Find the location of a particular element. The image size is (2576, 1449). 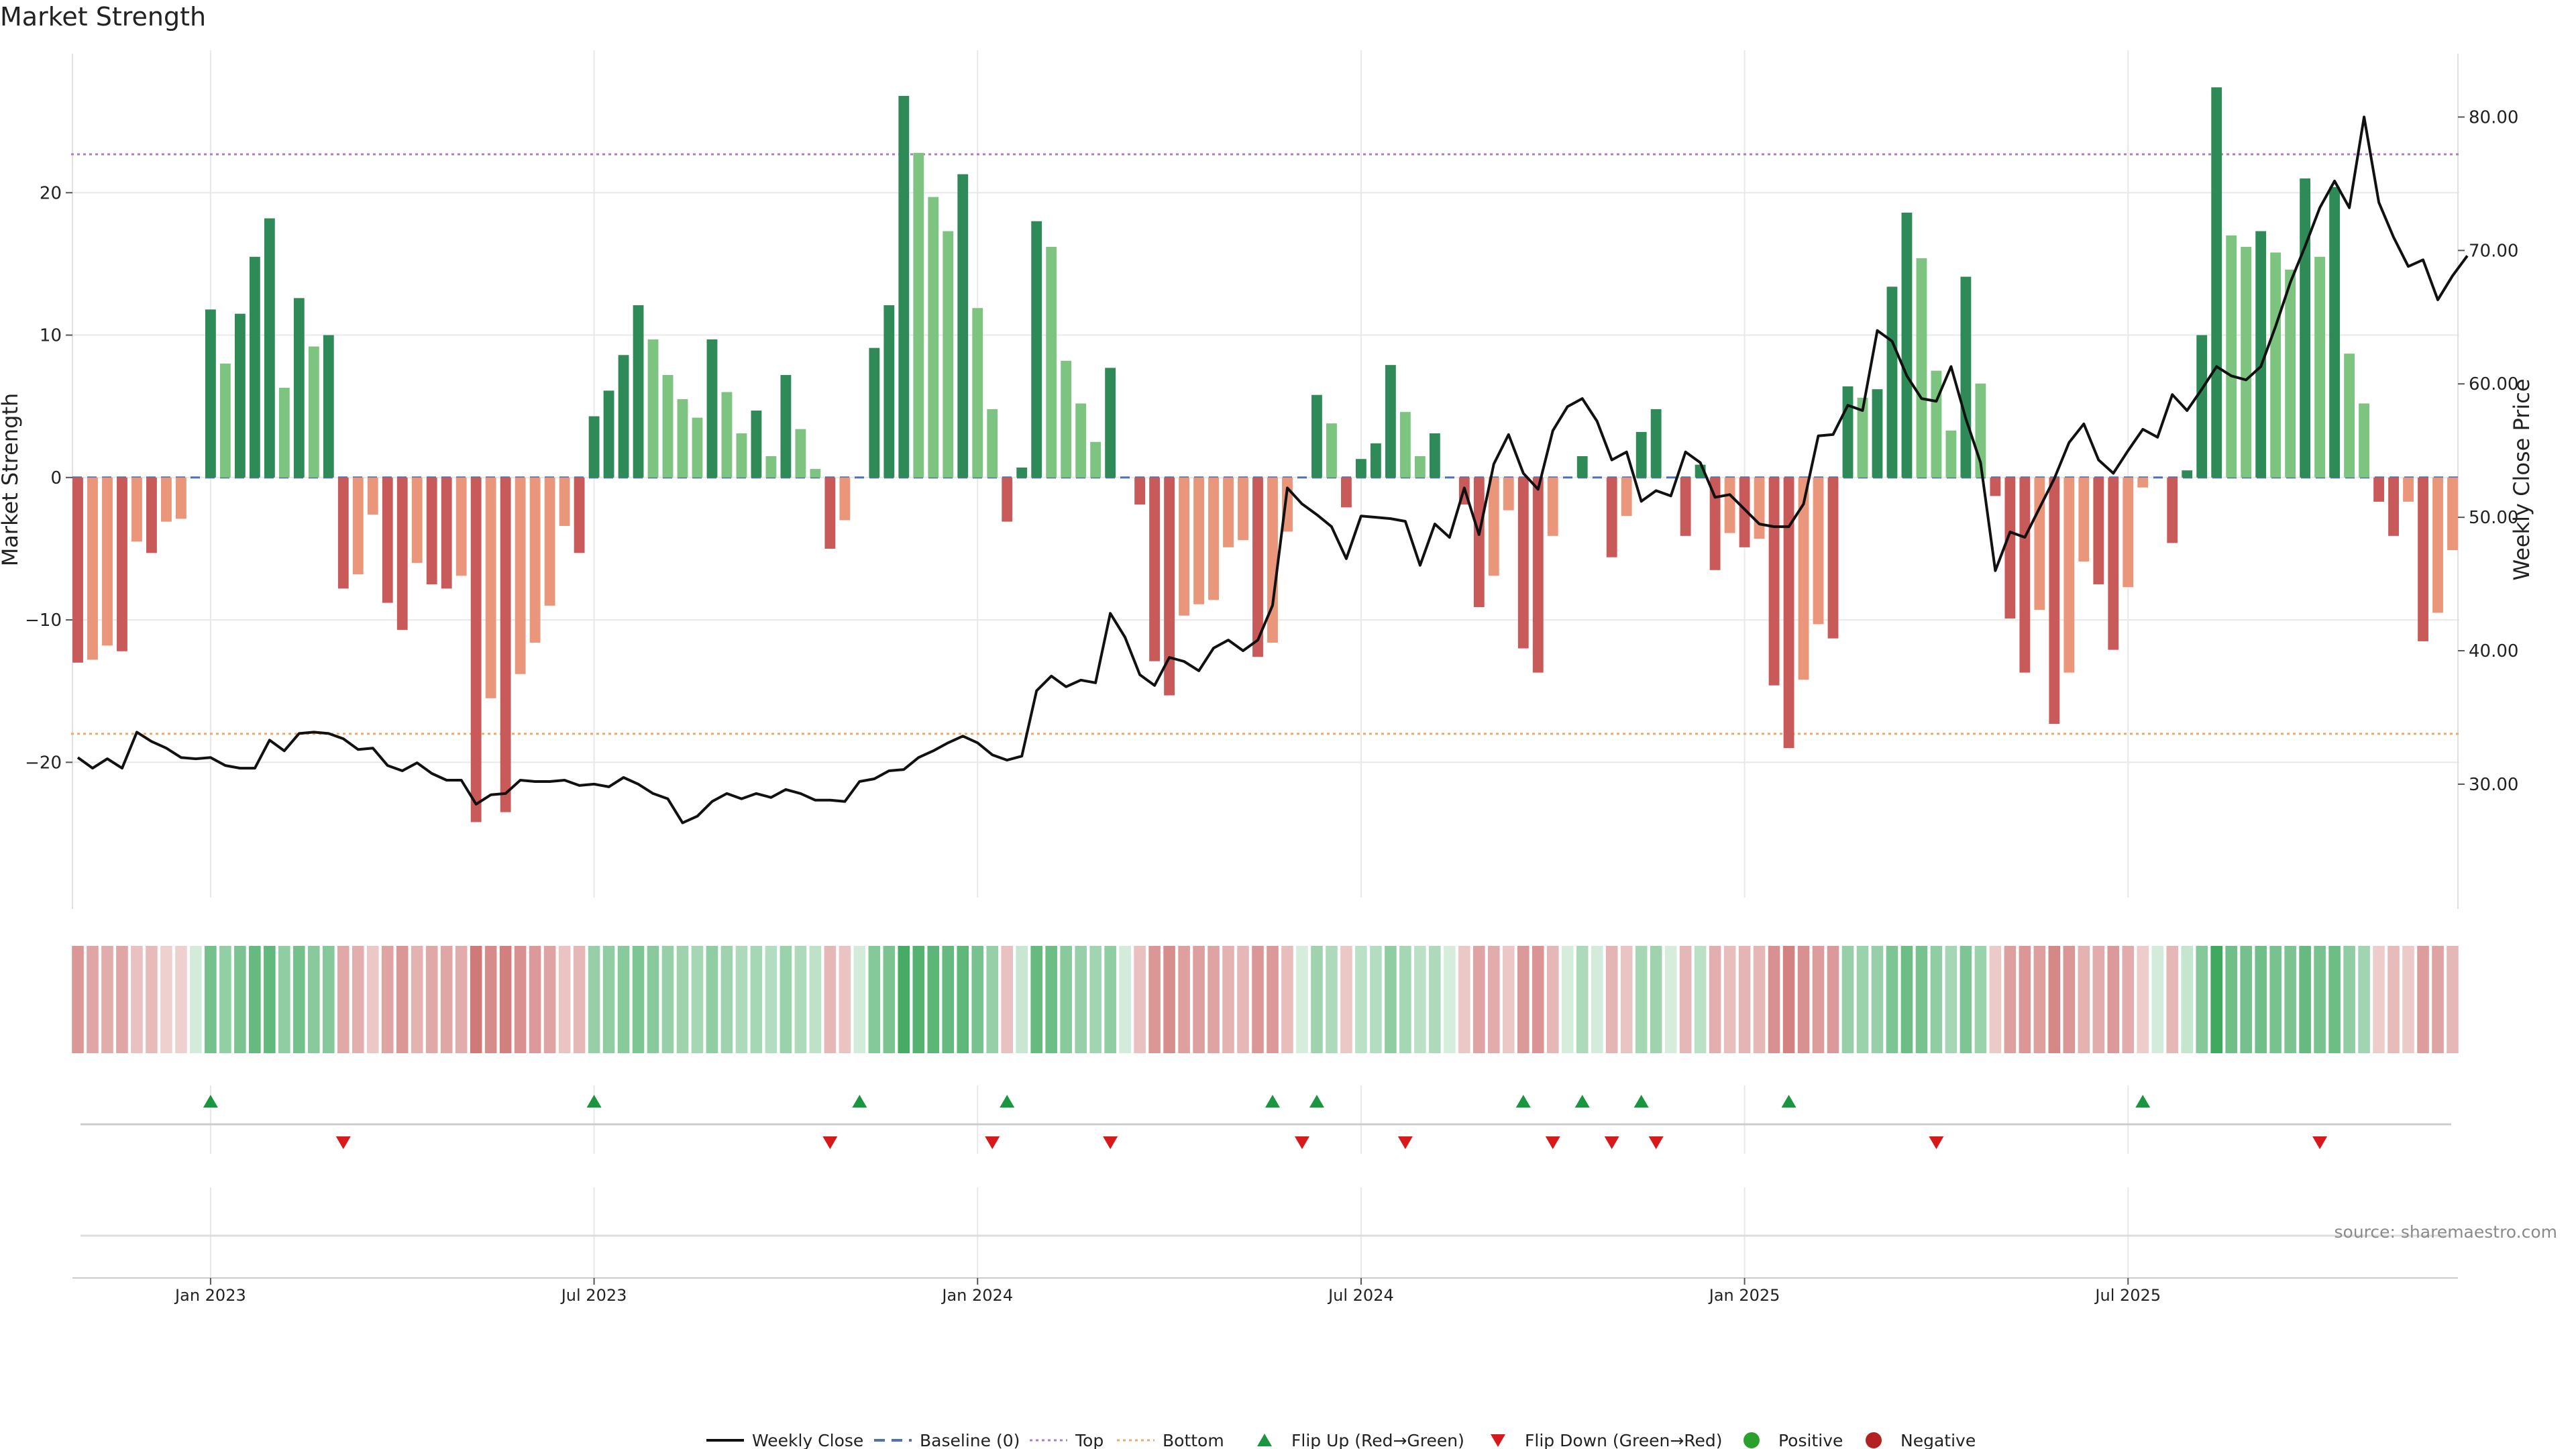

legend-label: Weekly Close is located at coordinates (807, 1440).